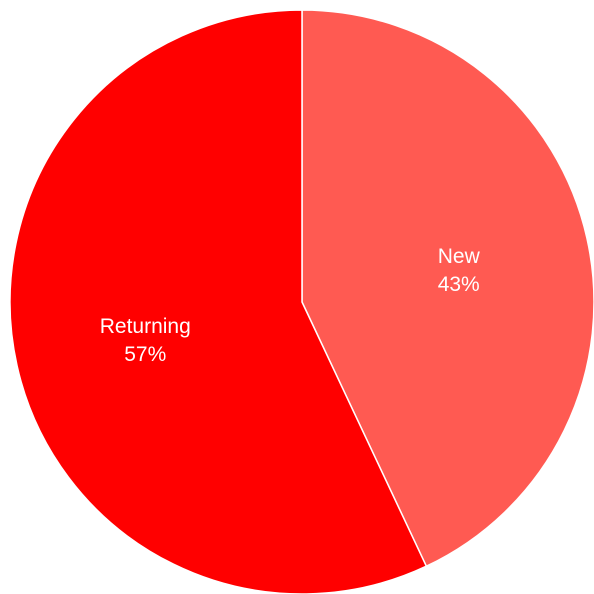 Image resolution: width=594 pixels, height=594 pixels. What do you see at coordinates (459, 284) in the screenshot?
I see `slice-value-new: 43%` at bounding box center [459, 284].